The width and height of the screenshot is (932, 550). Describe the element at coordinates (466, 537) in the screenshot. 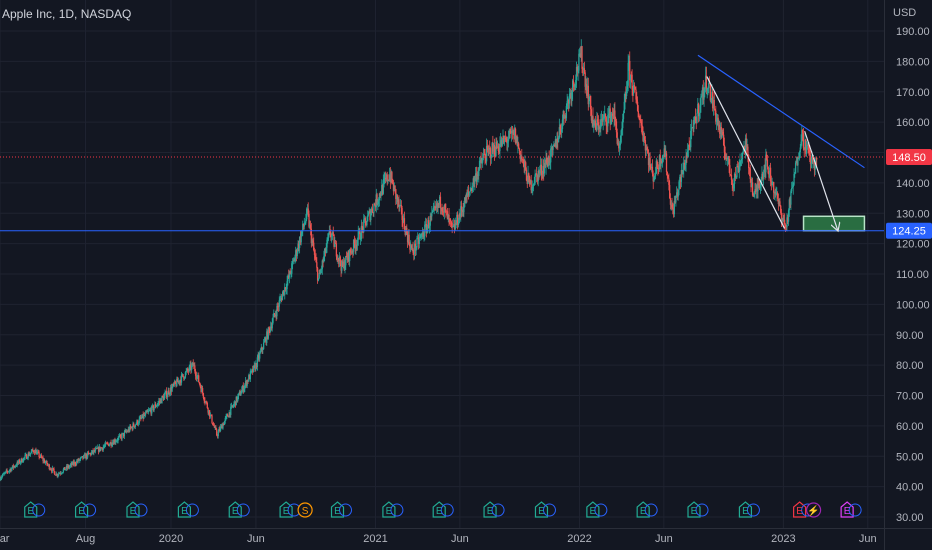

I see `time-axis: Mar Aug 2020 Jun 2021 Jun 2022 Jun 2023 Jun` at that location.